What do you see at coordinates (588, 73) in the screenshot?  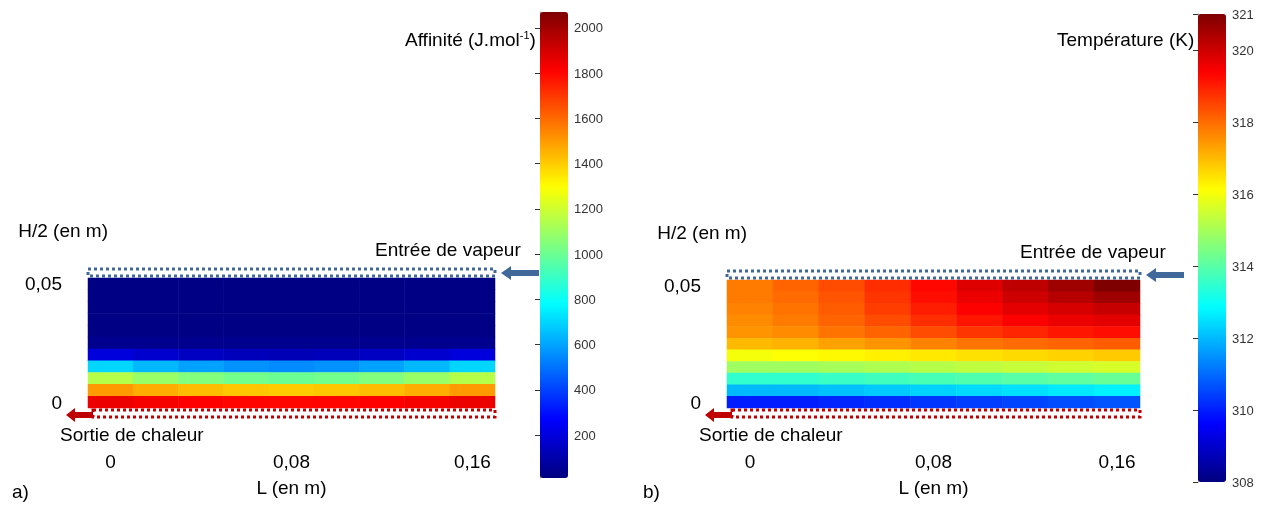 I see `color-bar-label: 1800` at bounding box center [588, 73].